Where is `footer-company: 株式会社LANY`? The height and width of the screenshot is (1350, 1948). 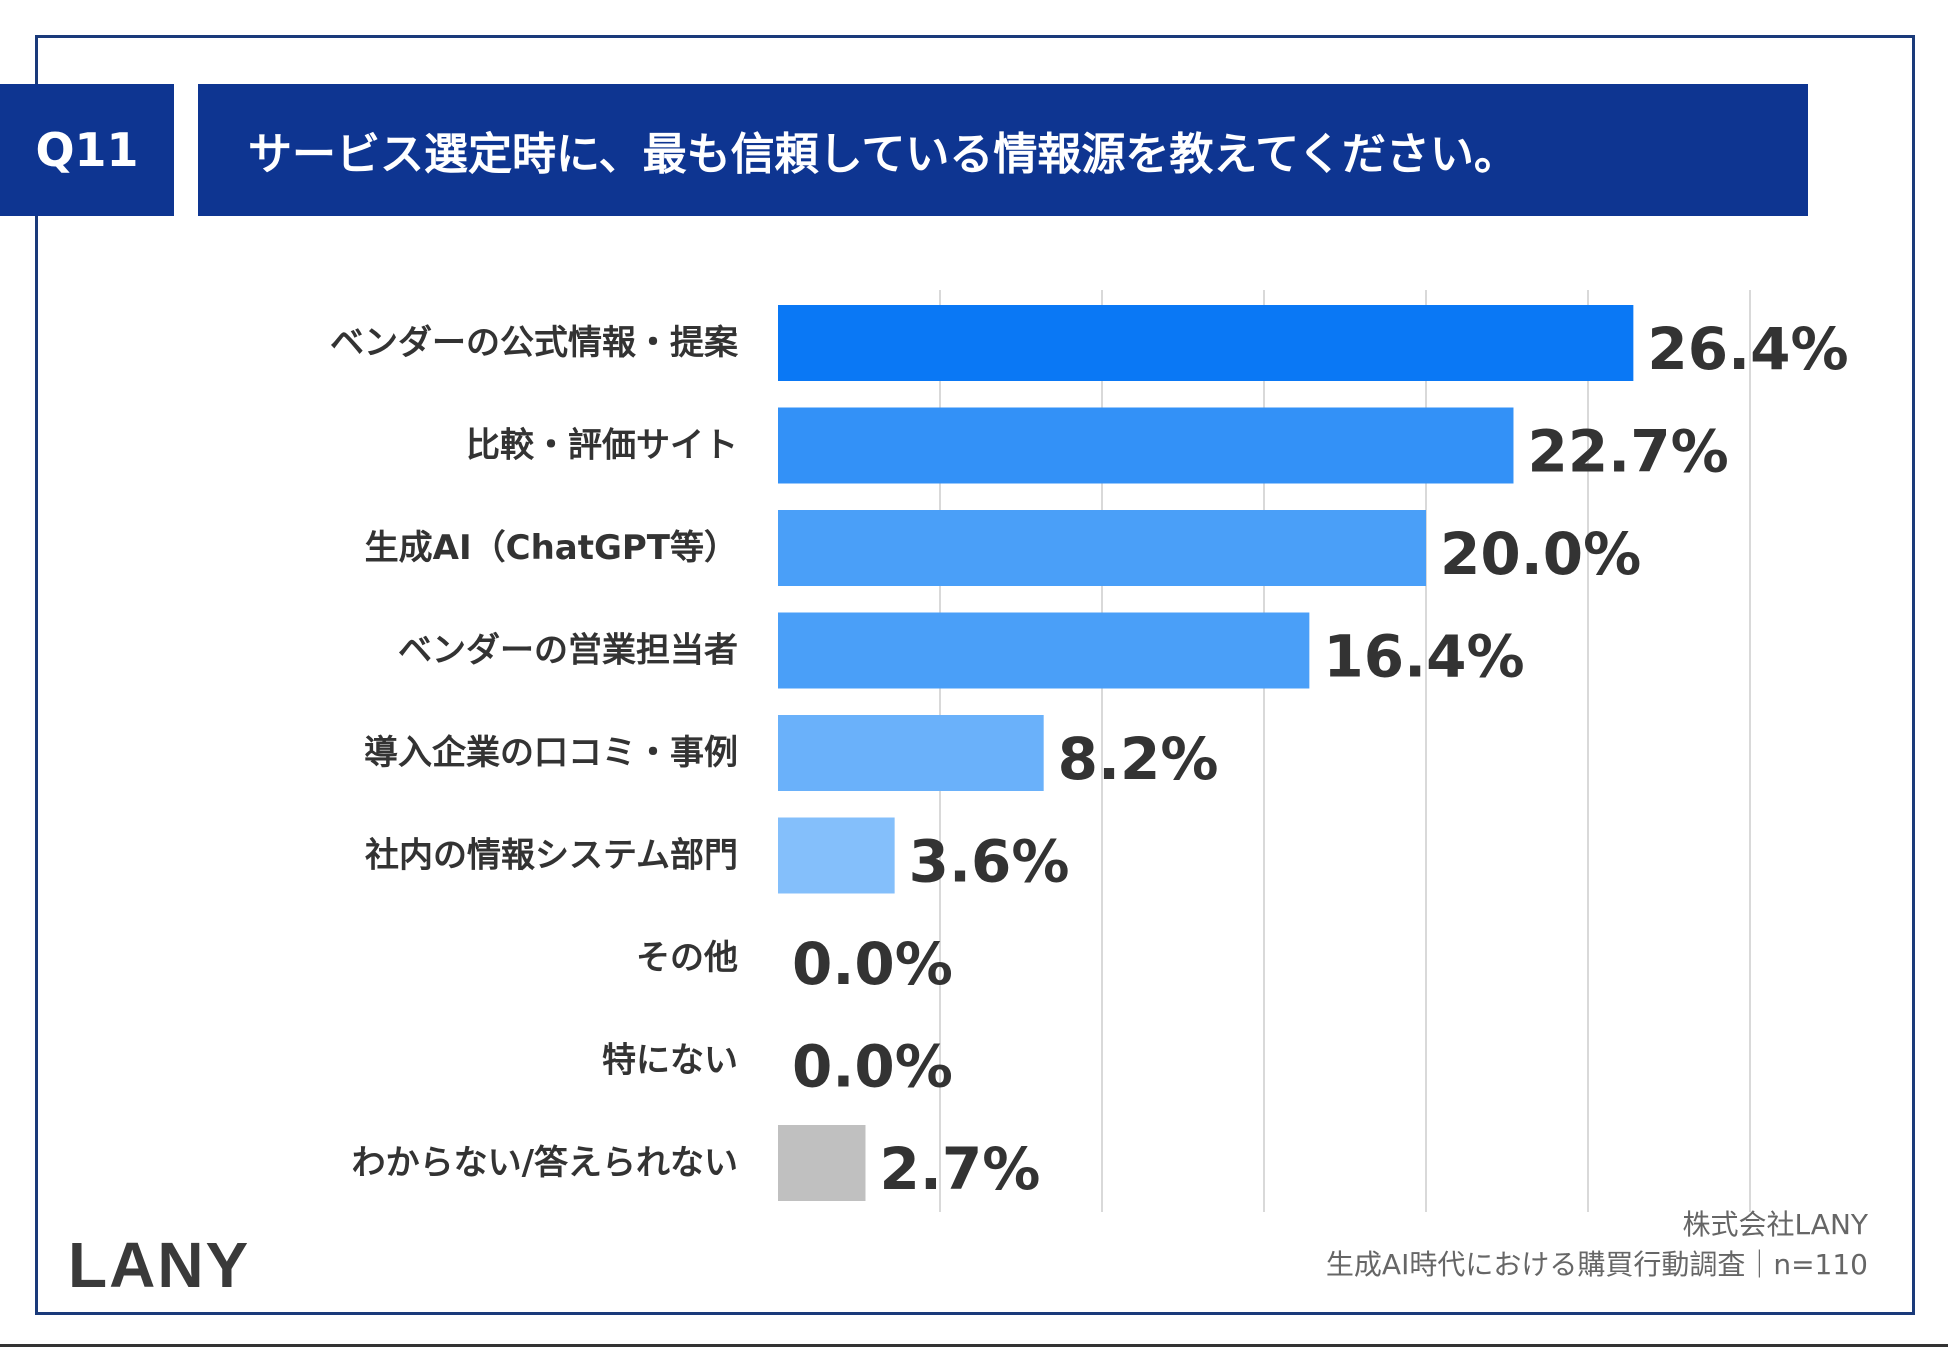
footer-company: 株式会社LANY is located at coordinates (1775, 1224).